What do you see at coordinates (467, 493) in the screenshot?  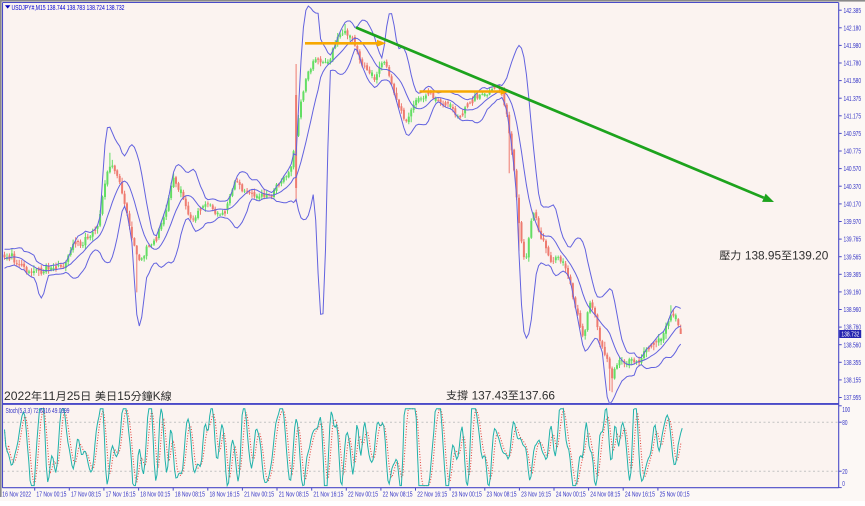 I see `svg-text: 23 Nov 00:15` at bounding box center [467, 493].